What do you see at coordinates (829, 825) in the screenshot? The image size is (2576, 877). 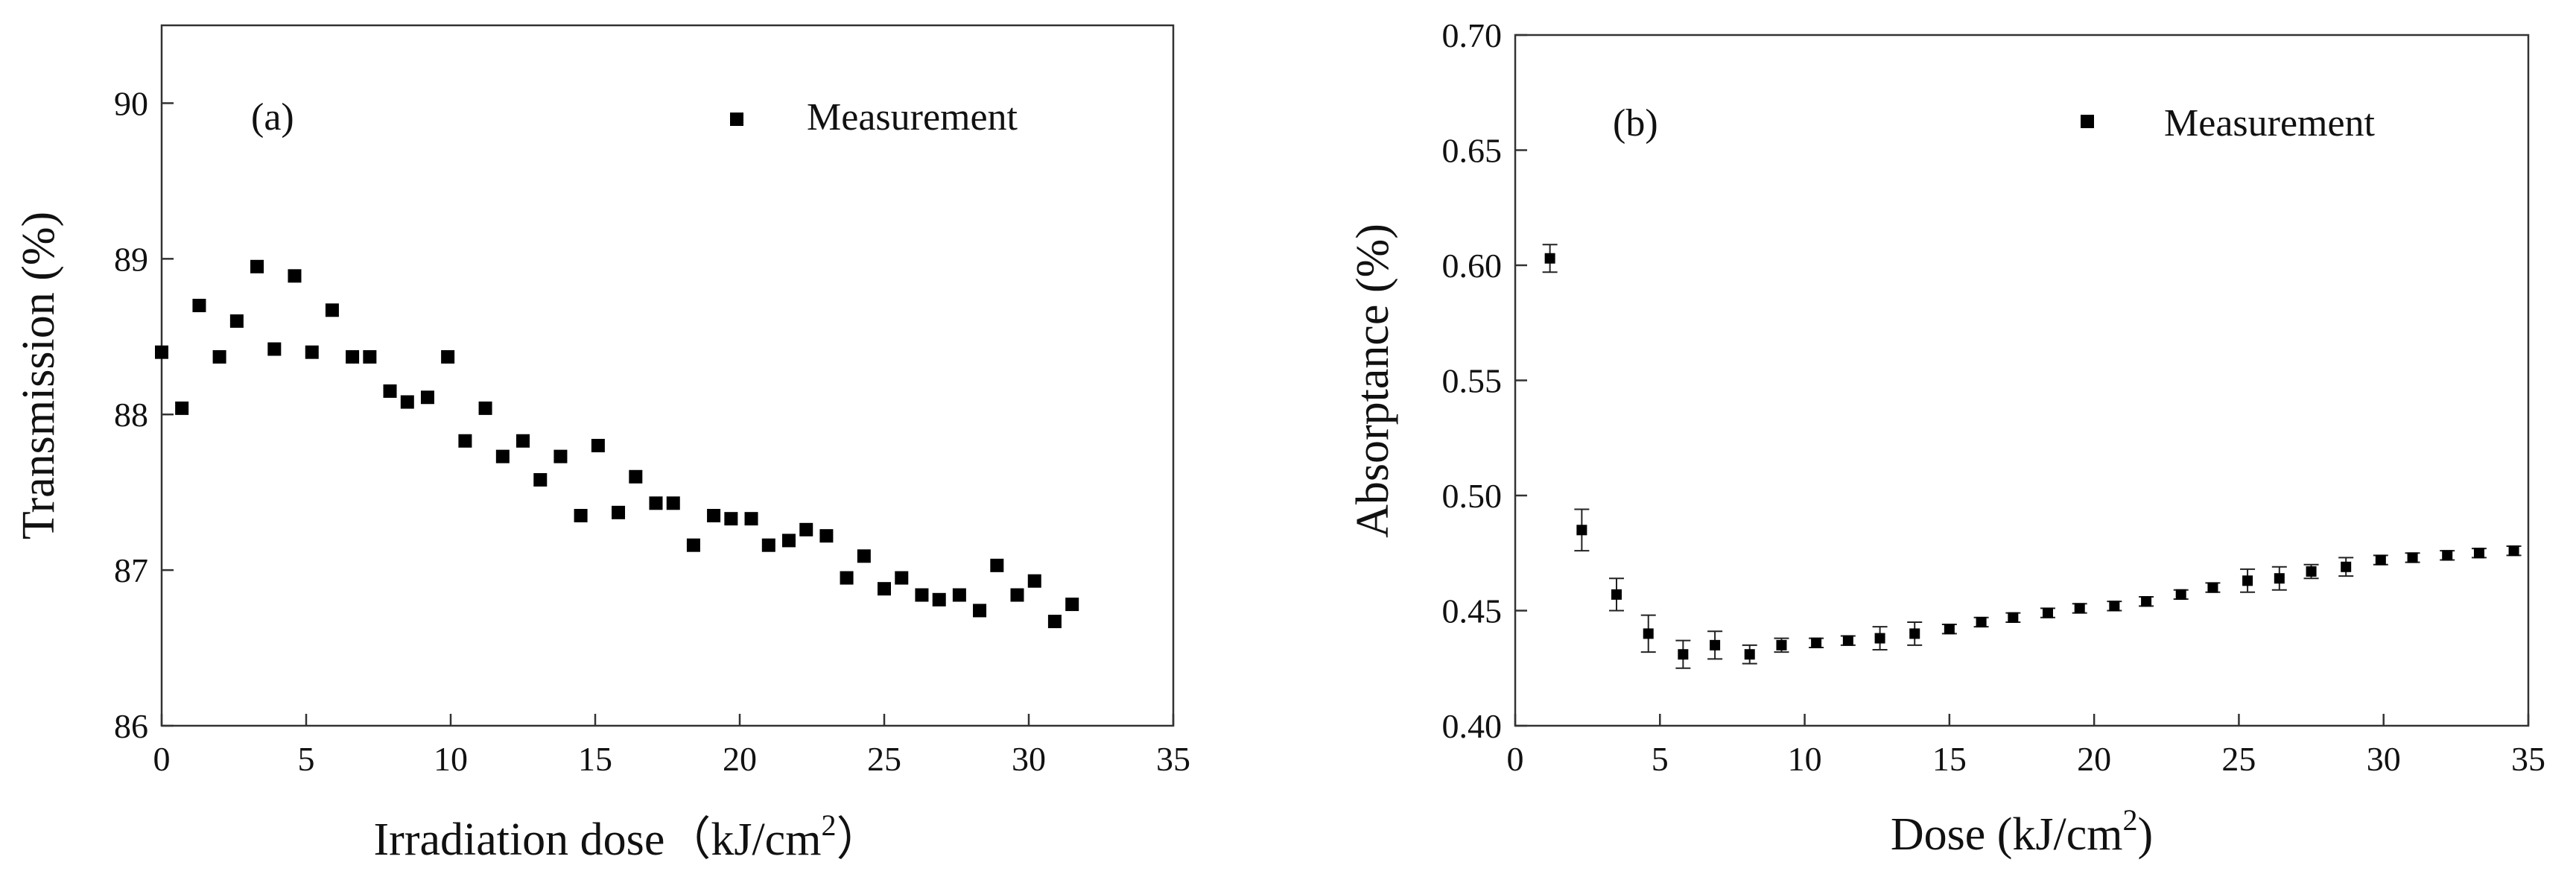 I see `panel-a-x-title-superscript: 2` at bounding box center [829, 825].